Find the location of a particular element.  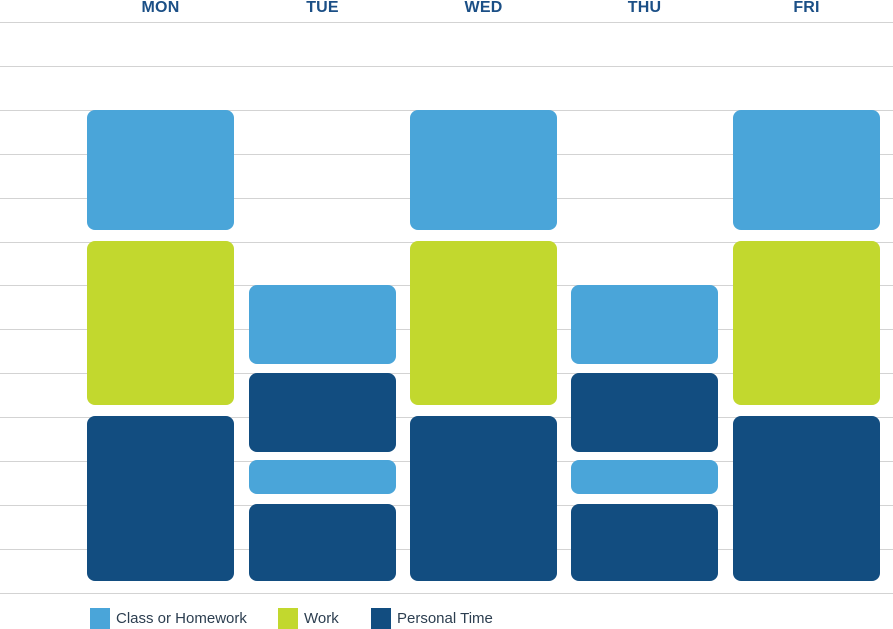

schedule-block-wed-class-or-homework is located at coordinates (483, 170).